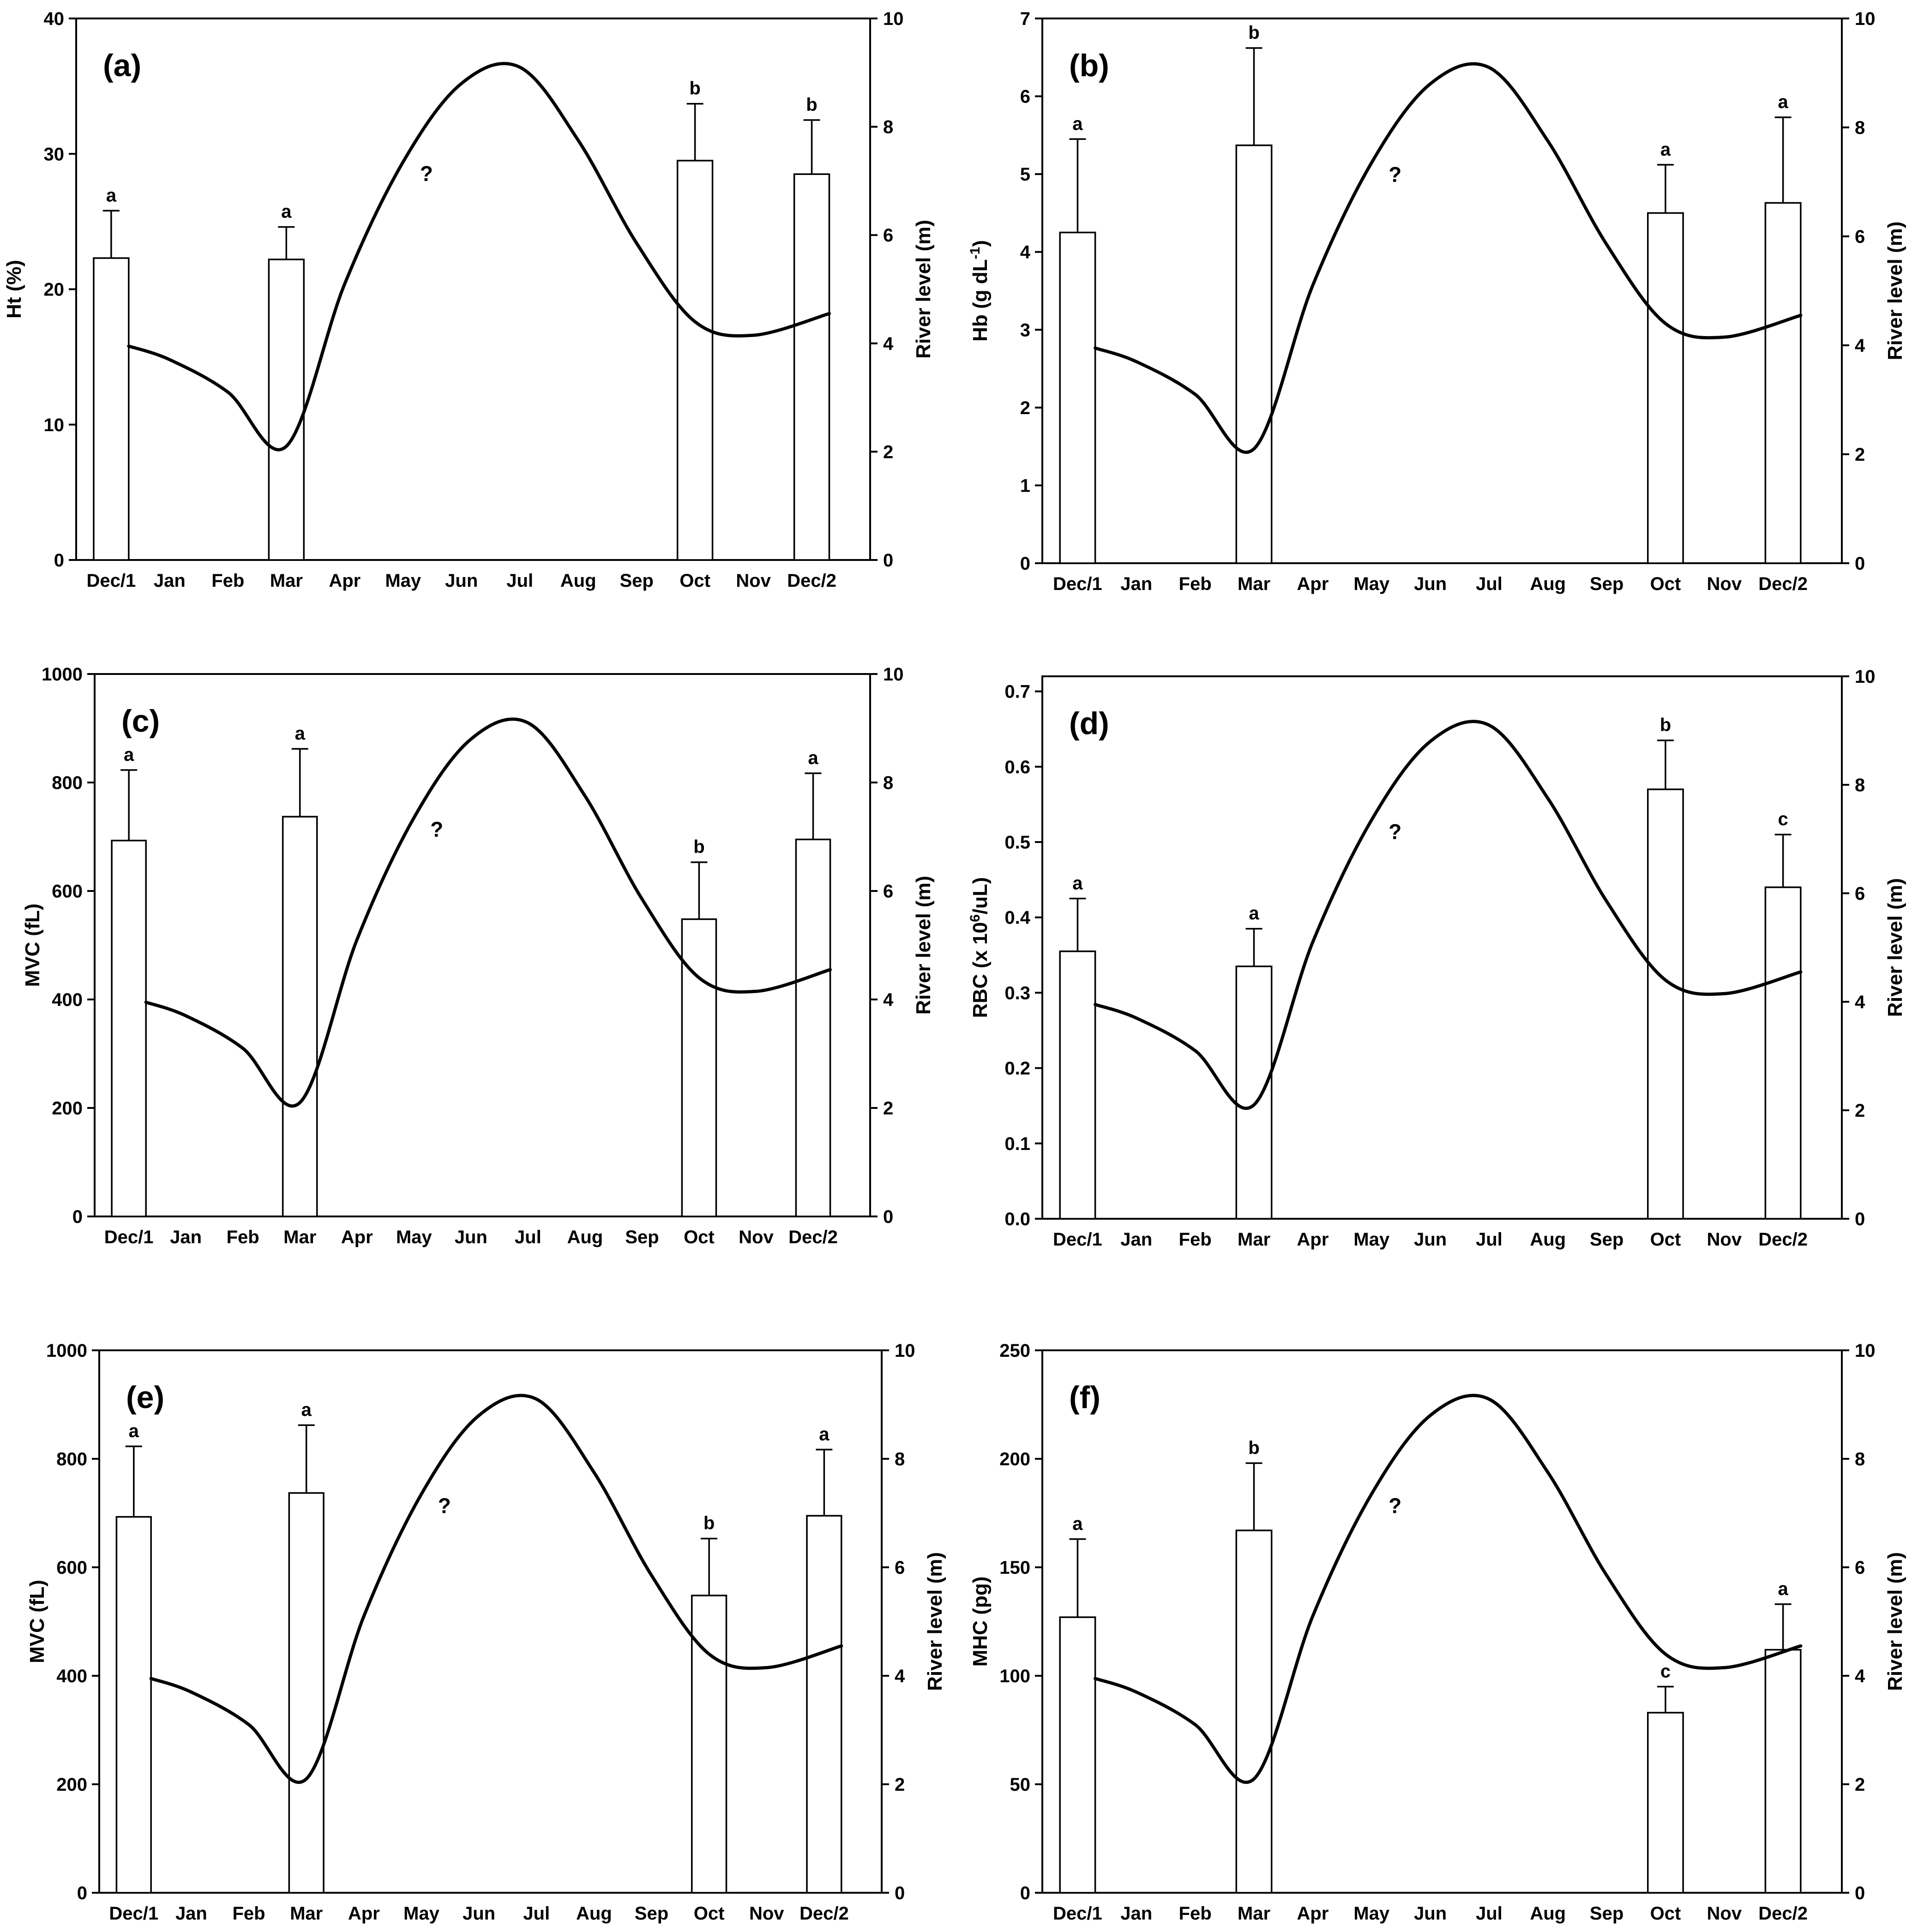  What do you see at coordinates (1254, 1913) in the screenshot?
I see `x-tick-label: Mar` at bounding box center [1254, 1913].